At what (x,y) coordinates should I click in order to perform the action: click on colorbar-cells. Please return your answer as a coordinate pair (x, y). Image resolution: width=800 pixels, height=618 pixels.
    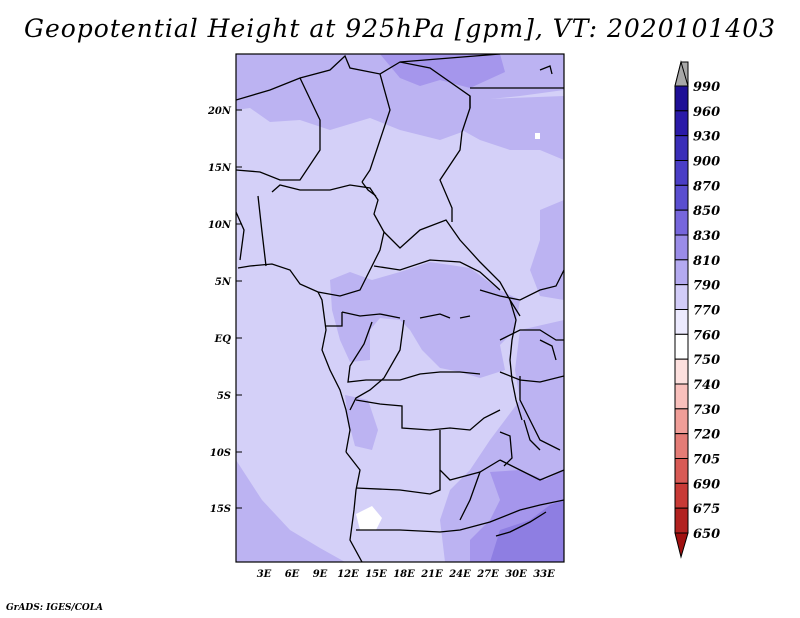
    Looking at the image, I should click on (681, 309).